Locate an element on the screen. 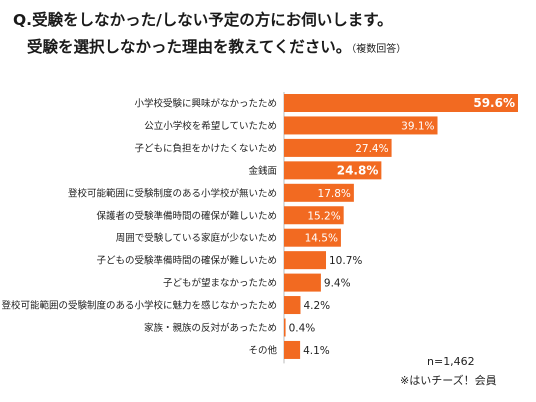 The height and width of the screenshot is (402, 536). value-label: 4.1% is located at coordinates (316, 351).